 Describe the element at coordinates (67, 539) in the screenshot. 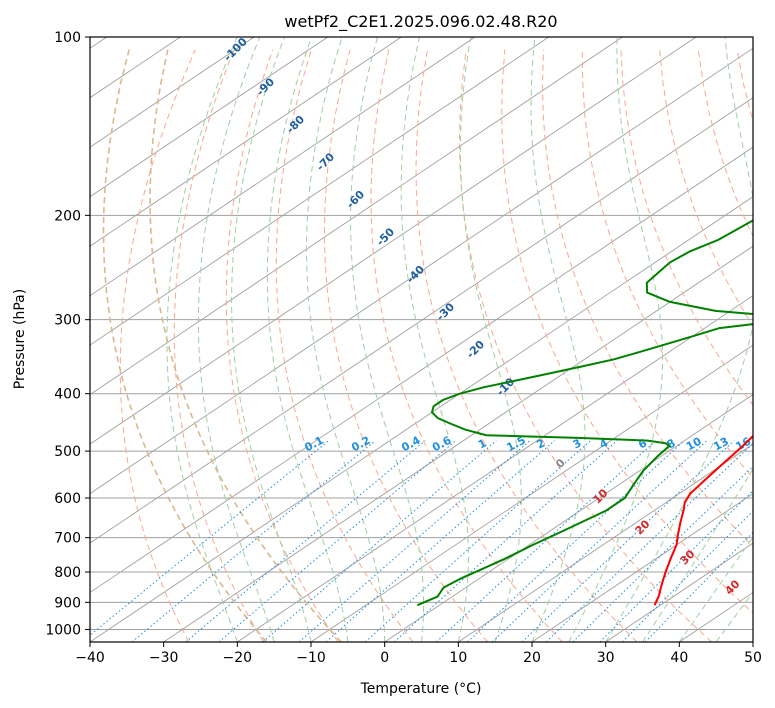

I see `y-tick-label: 700` at that location.